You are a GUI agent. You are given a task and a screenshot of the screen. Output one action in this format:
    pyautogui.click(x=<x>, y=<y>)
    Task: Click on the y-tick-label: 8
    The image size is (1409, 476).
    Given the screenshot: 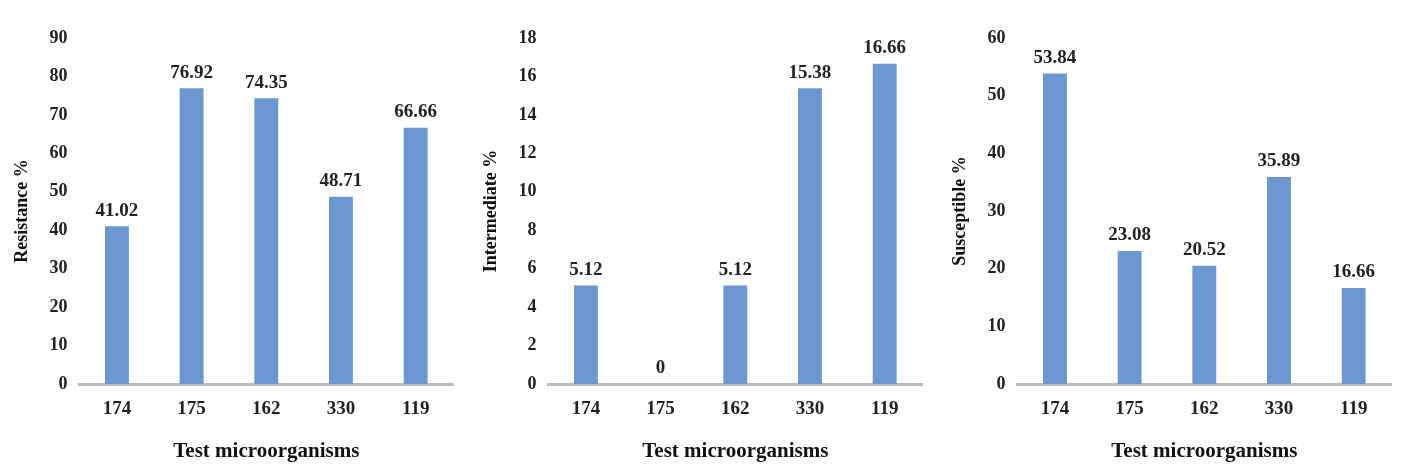 What is the action you would take?
    pyautogui.click(x=532, y=228)
    